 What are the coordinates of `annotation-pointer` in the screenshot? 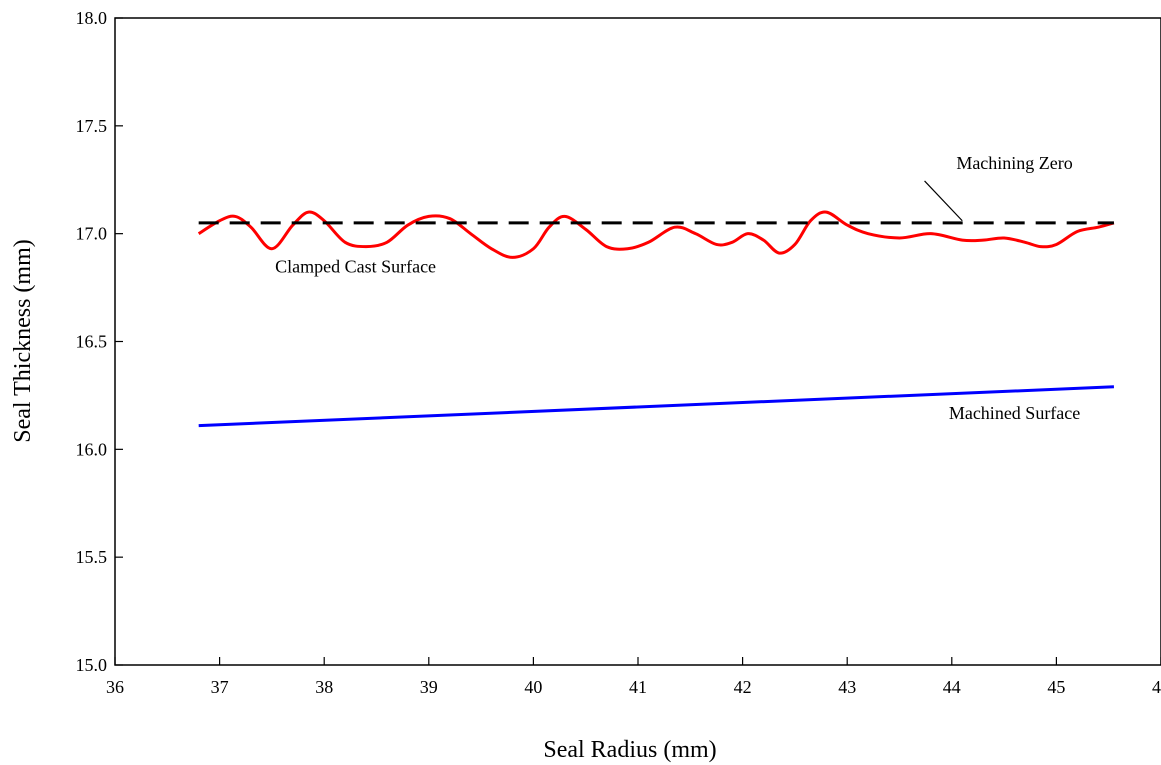 It's located at (943, 201).